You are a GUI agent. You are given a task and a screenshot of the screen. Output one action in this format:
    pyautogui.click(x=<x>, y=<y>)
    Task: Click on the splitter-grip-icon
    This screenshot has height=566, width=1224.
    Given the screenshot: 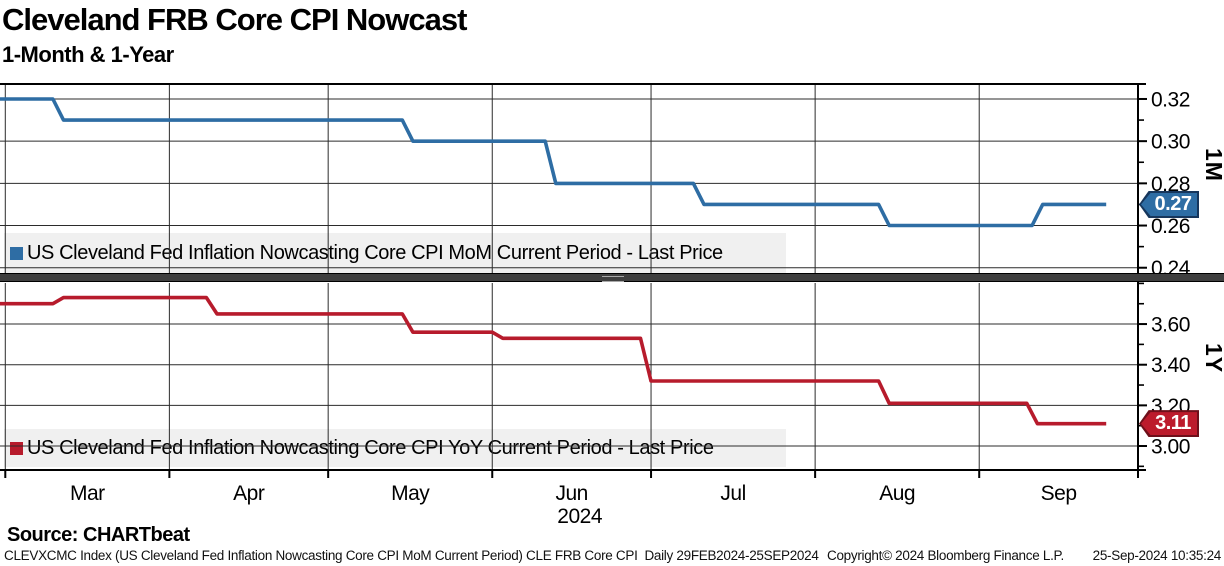 What is the action you would take?
    pyautogui.click(x=613, y=279)
    